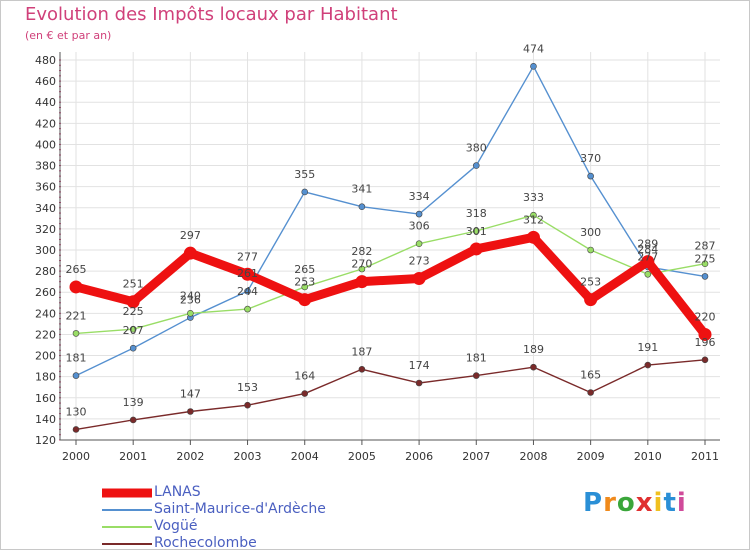  What do you see at coordinates (705, 316) in the screenshot?
I see `data-label: 220` at bounding box center [705, 316].